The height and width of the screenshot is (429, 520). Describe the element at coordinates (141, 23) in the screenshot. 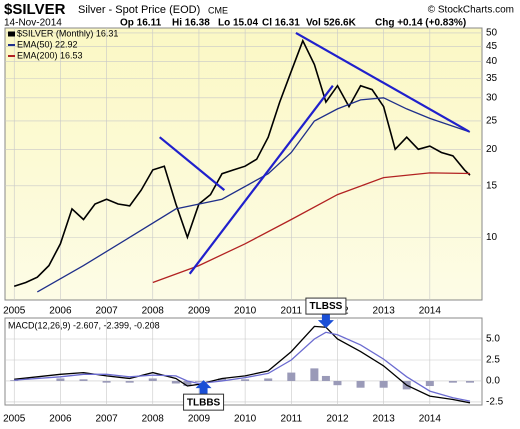

I see `quote-field: Op 16.11` at that location.